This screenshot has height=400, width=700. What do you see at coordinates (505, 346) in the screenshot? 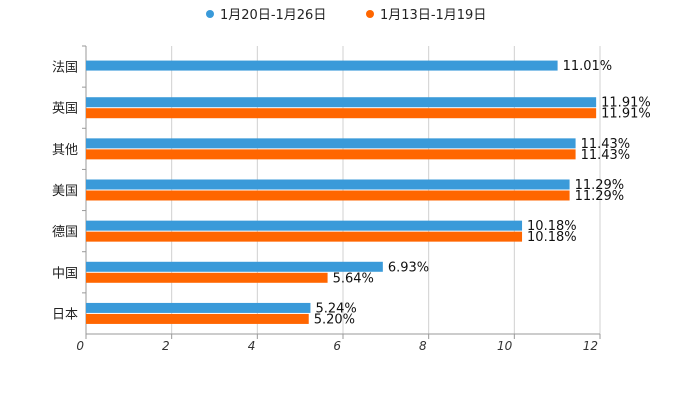
I see `x-tick-label: 10` at bounding box center [505, 346].